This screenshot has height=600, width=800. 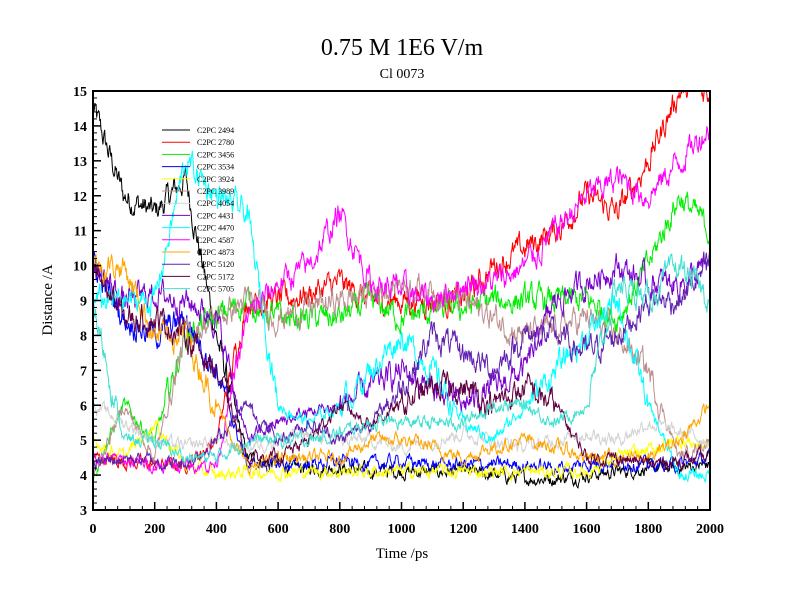 What do you see at coordinates (80, 162) in the screenshot?
I see `y-tick-label: 13` at bounding box center [80, 162].